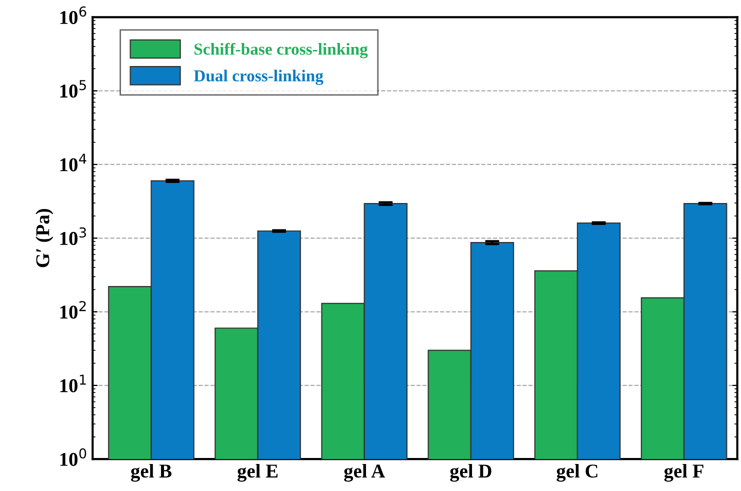  Describe the element at coordinates (73, 309) in the screenshot. I see `y-tick-label: 10$^{2}$` at that location.